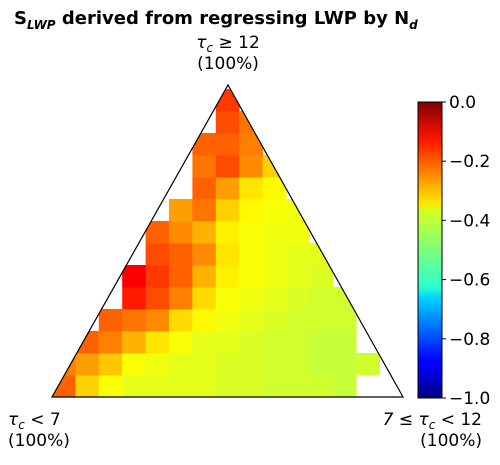  Describe the element at coordinates (20, 18) in the screenshot. I see `title-text: S` at that location.